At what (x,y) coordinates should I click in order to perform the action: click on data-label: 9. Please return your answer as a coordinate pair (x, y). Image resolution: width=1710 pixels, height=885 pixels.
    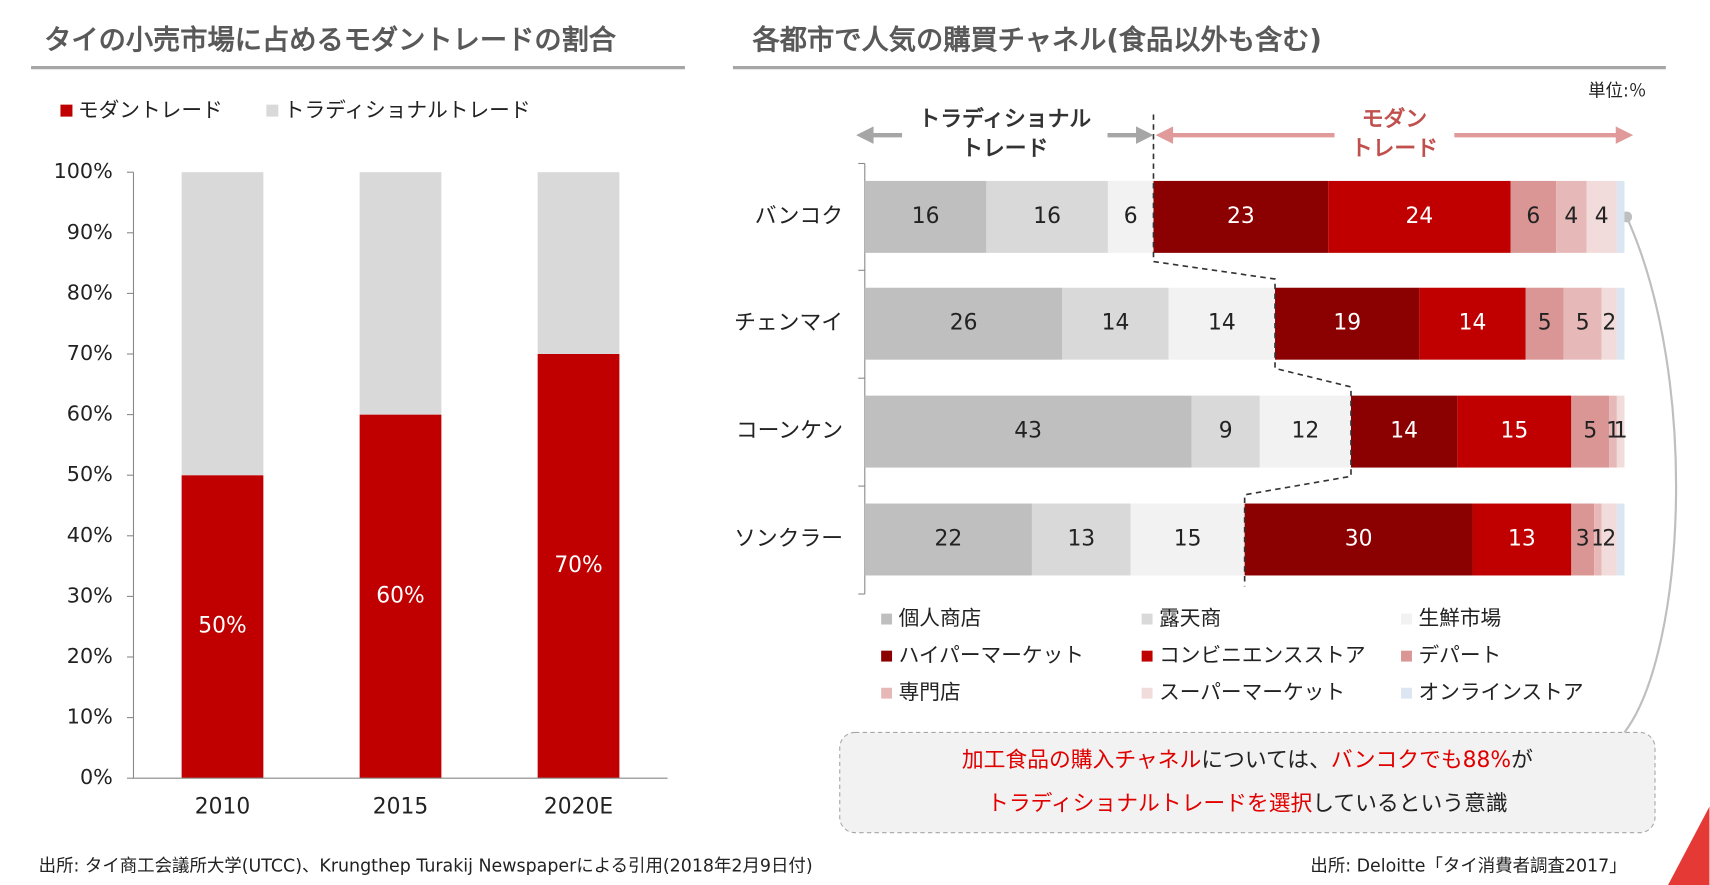
    Looking at the image, I should click on (1226, 431).